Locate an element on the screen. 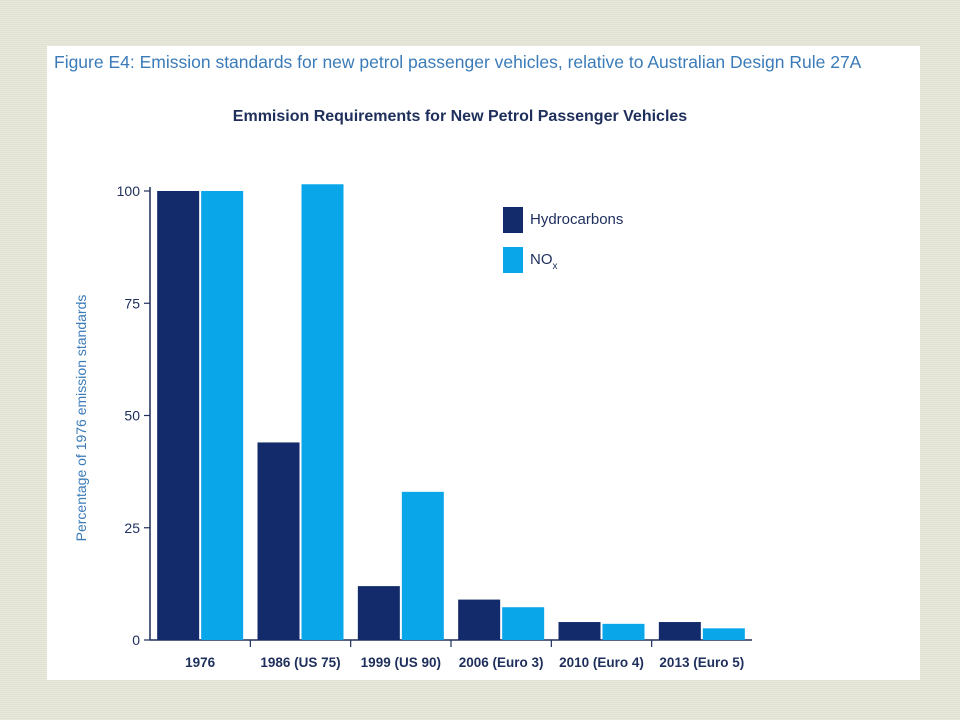 The height and width of the screenshot is (720, 960). bar-nox: NOx: 2.6 is located at coordinates (723, 634).